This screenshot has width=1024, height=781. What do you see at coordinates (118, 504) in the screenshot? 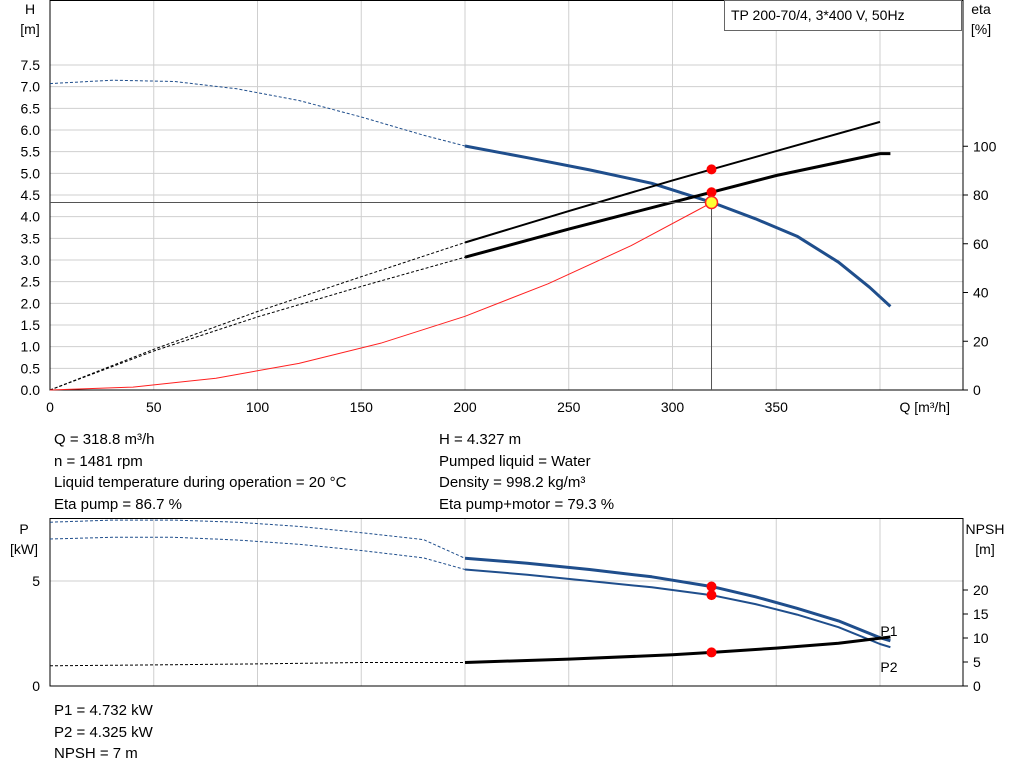
I see `info-eta-pump: Eta pump = 86.7 %` at bounding box center [118, 504].